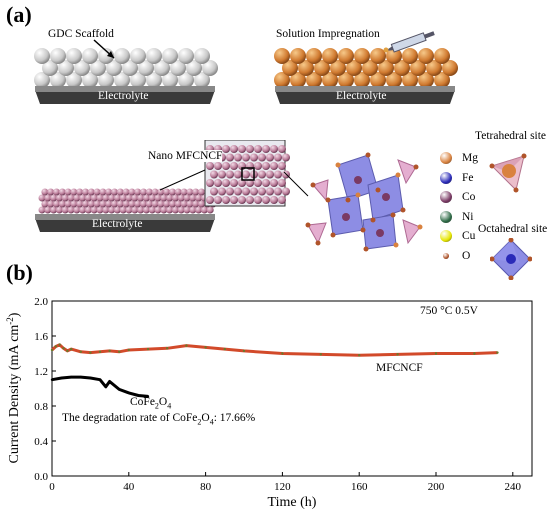 The image size is (550, 512). I want to click on legend-label-fe: Fe, so click(468, 177).